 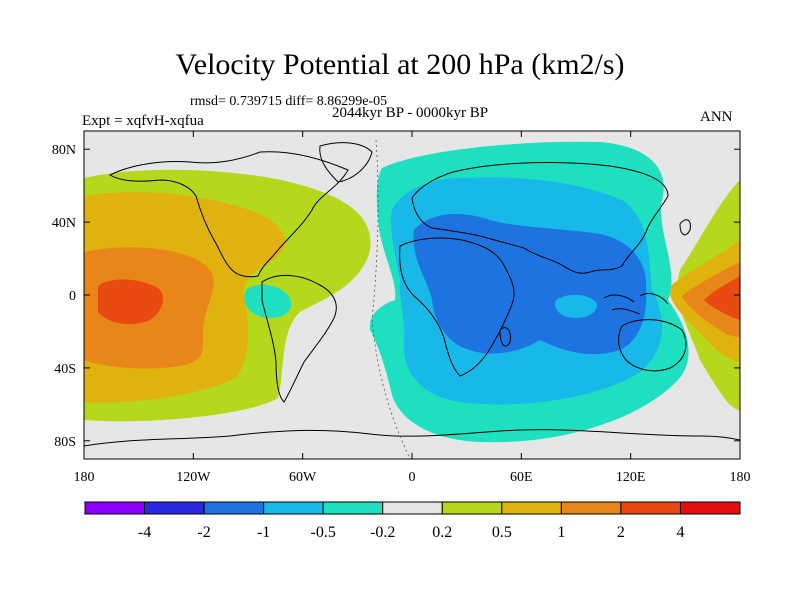 What do you see at coordinates (400, 64) in the screenshot?
I see `chart-title: Velocity Potential at 200 hPa (km2/s)` at bounding box center [400, 64].